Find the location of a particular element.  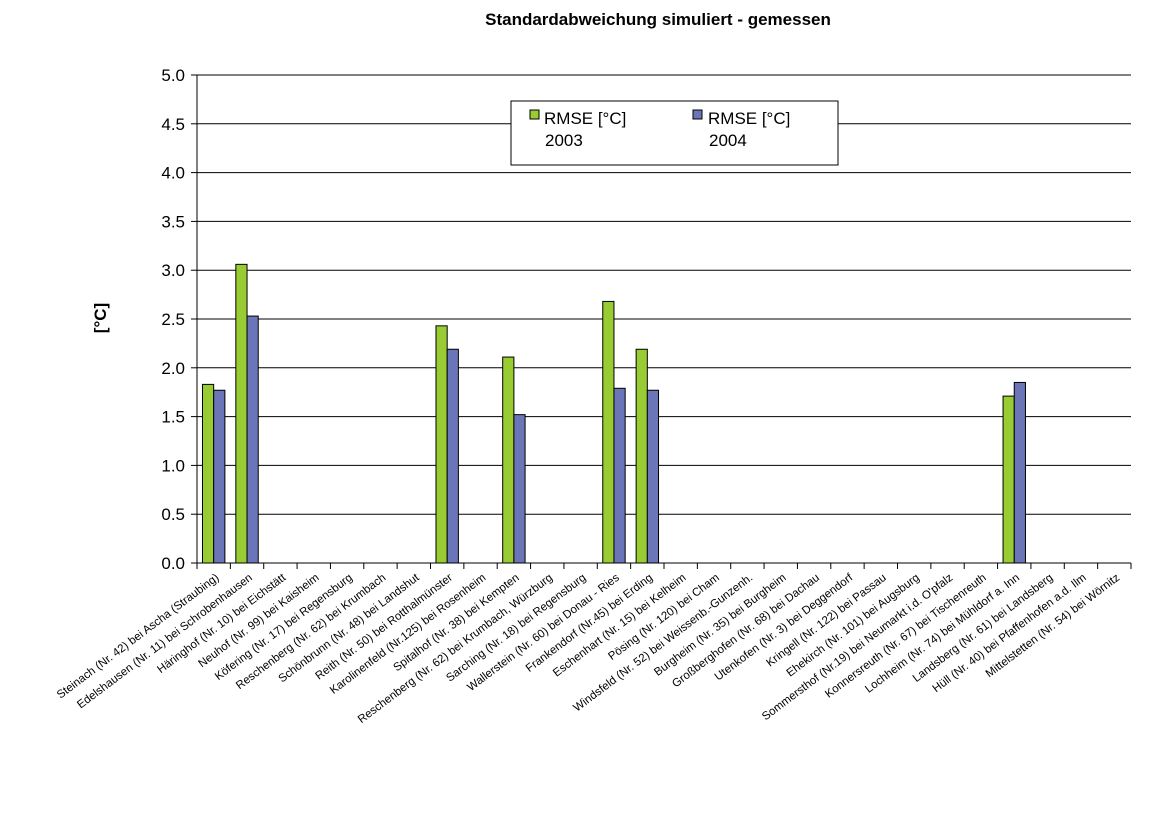

y-tick-labels: 0.0 0.5 1.0 1.5 2.0 2.5 3.0 3.5 4.0 4.5 5.0 is located at coordinates (173, 319).